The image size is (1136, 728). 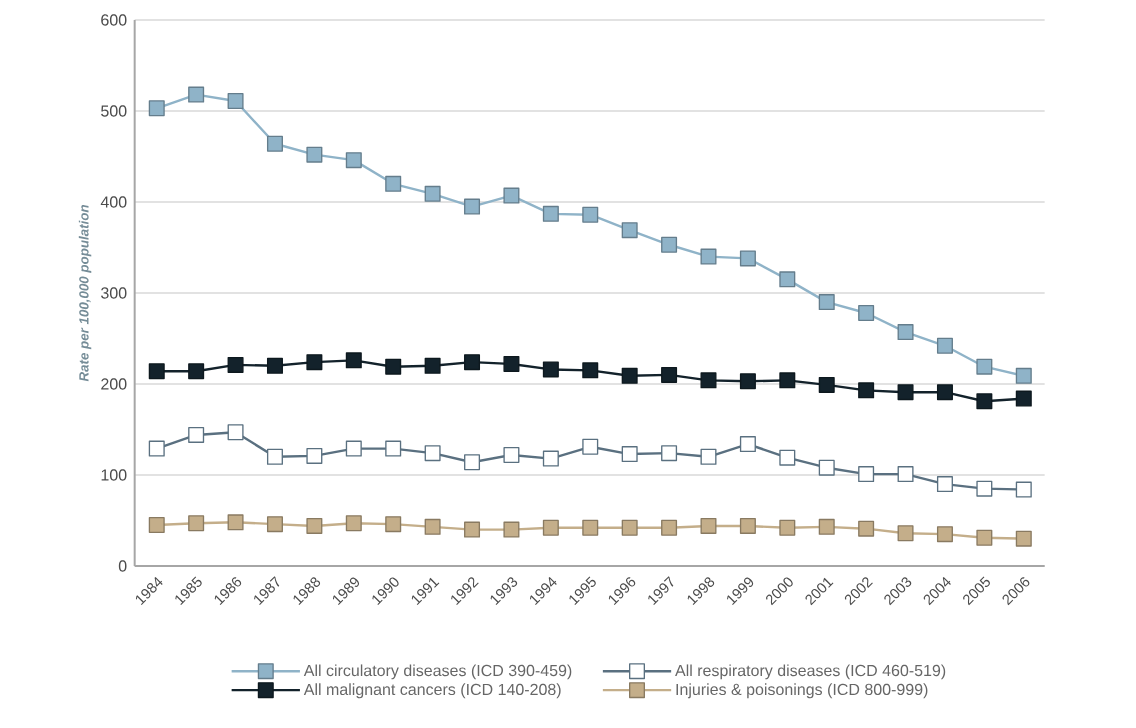 I want to click on y-tick-label: 400, so click(x=113, y=202).